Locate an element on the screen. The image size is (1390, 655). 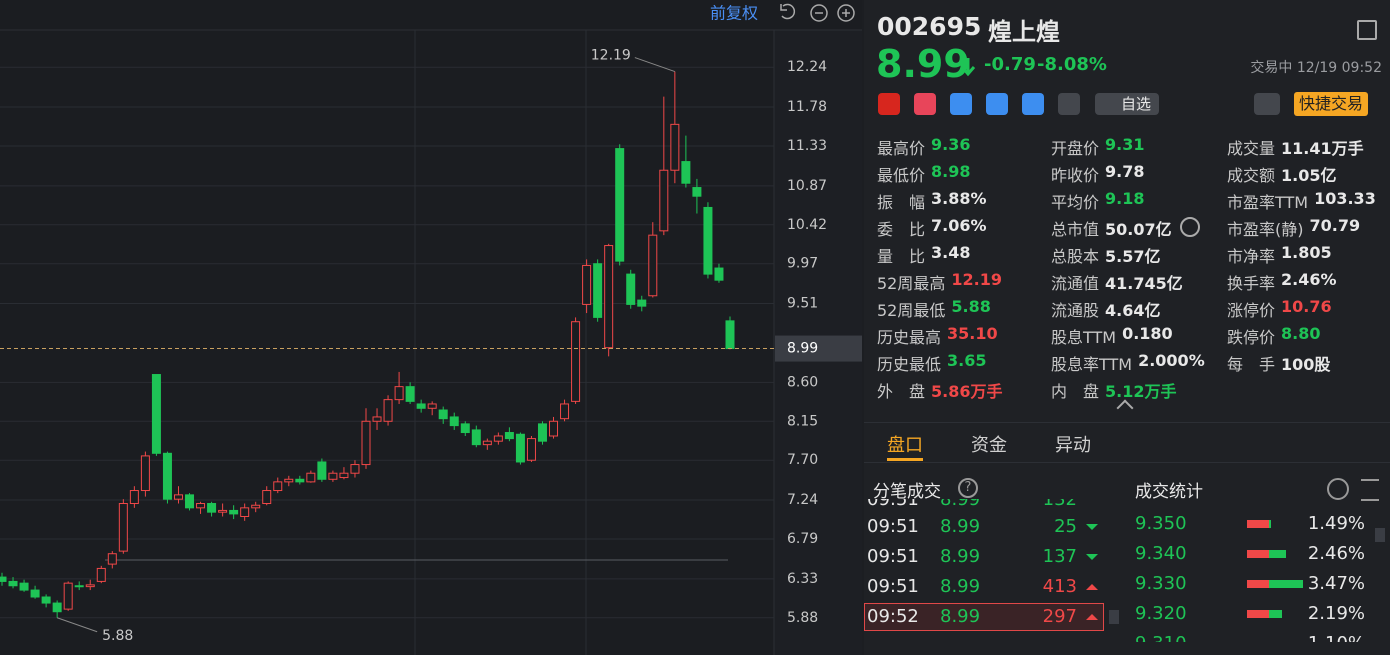
zoom-in is located at coordinates (846, 13).